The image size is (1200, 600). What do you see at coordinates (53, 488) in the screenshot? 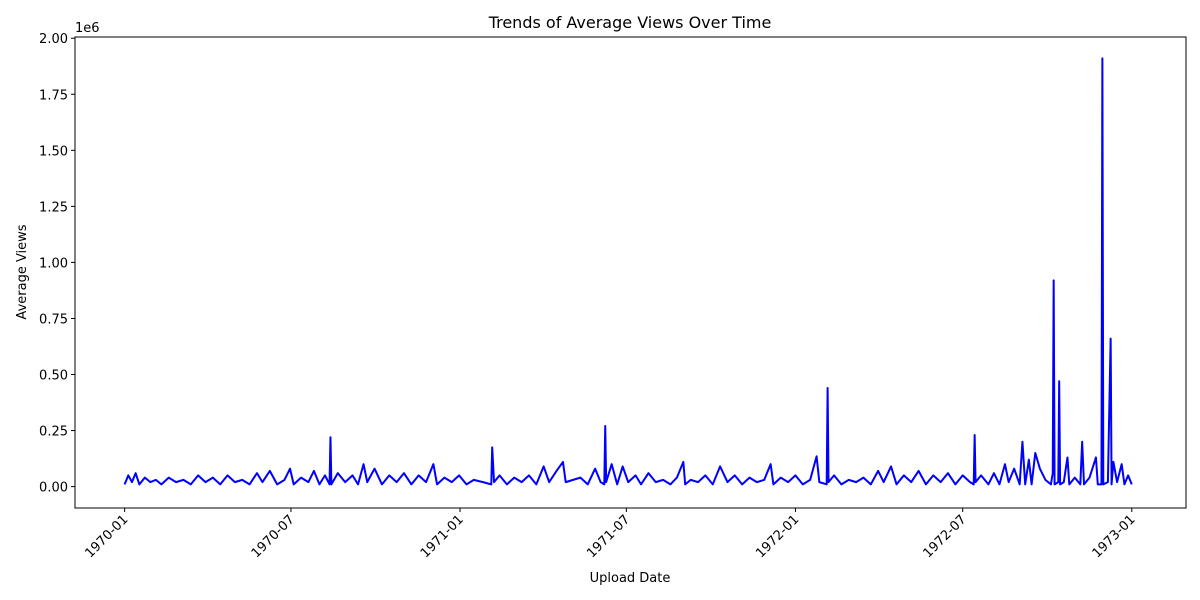
I see `y-tick-label: 0.00` at bounding box center [53, 488].